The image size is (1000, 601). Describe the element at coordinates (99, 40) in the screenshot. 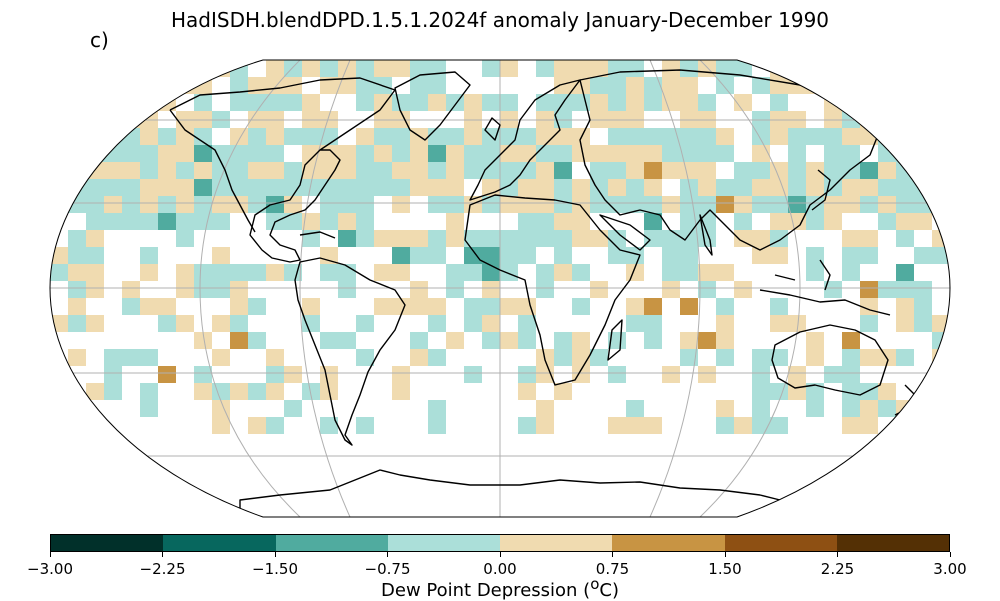

I see `panel-label: c)` at that location.